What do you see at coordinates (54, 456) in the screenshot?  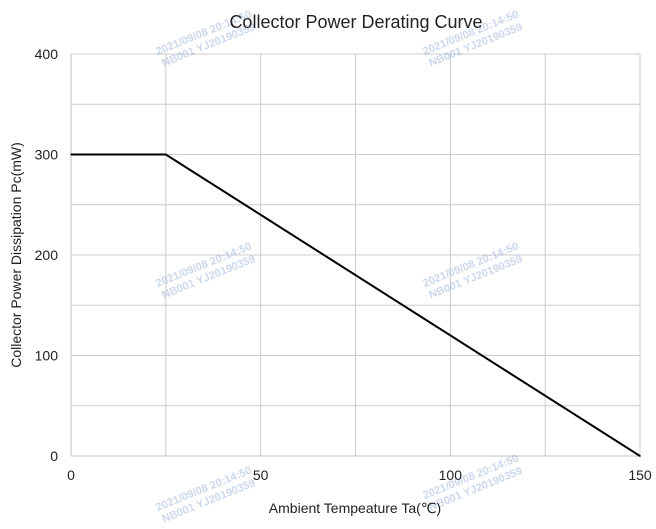 I see `y-tick-label: 0` at bounding box center [54, 456].